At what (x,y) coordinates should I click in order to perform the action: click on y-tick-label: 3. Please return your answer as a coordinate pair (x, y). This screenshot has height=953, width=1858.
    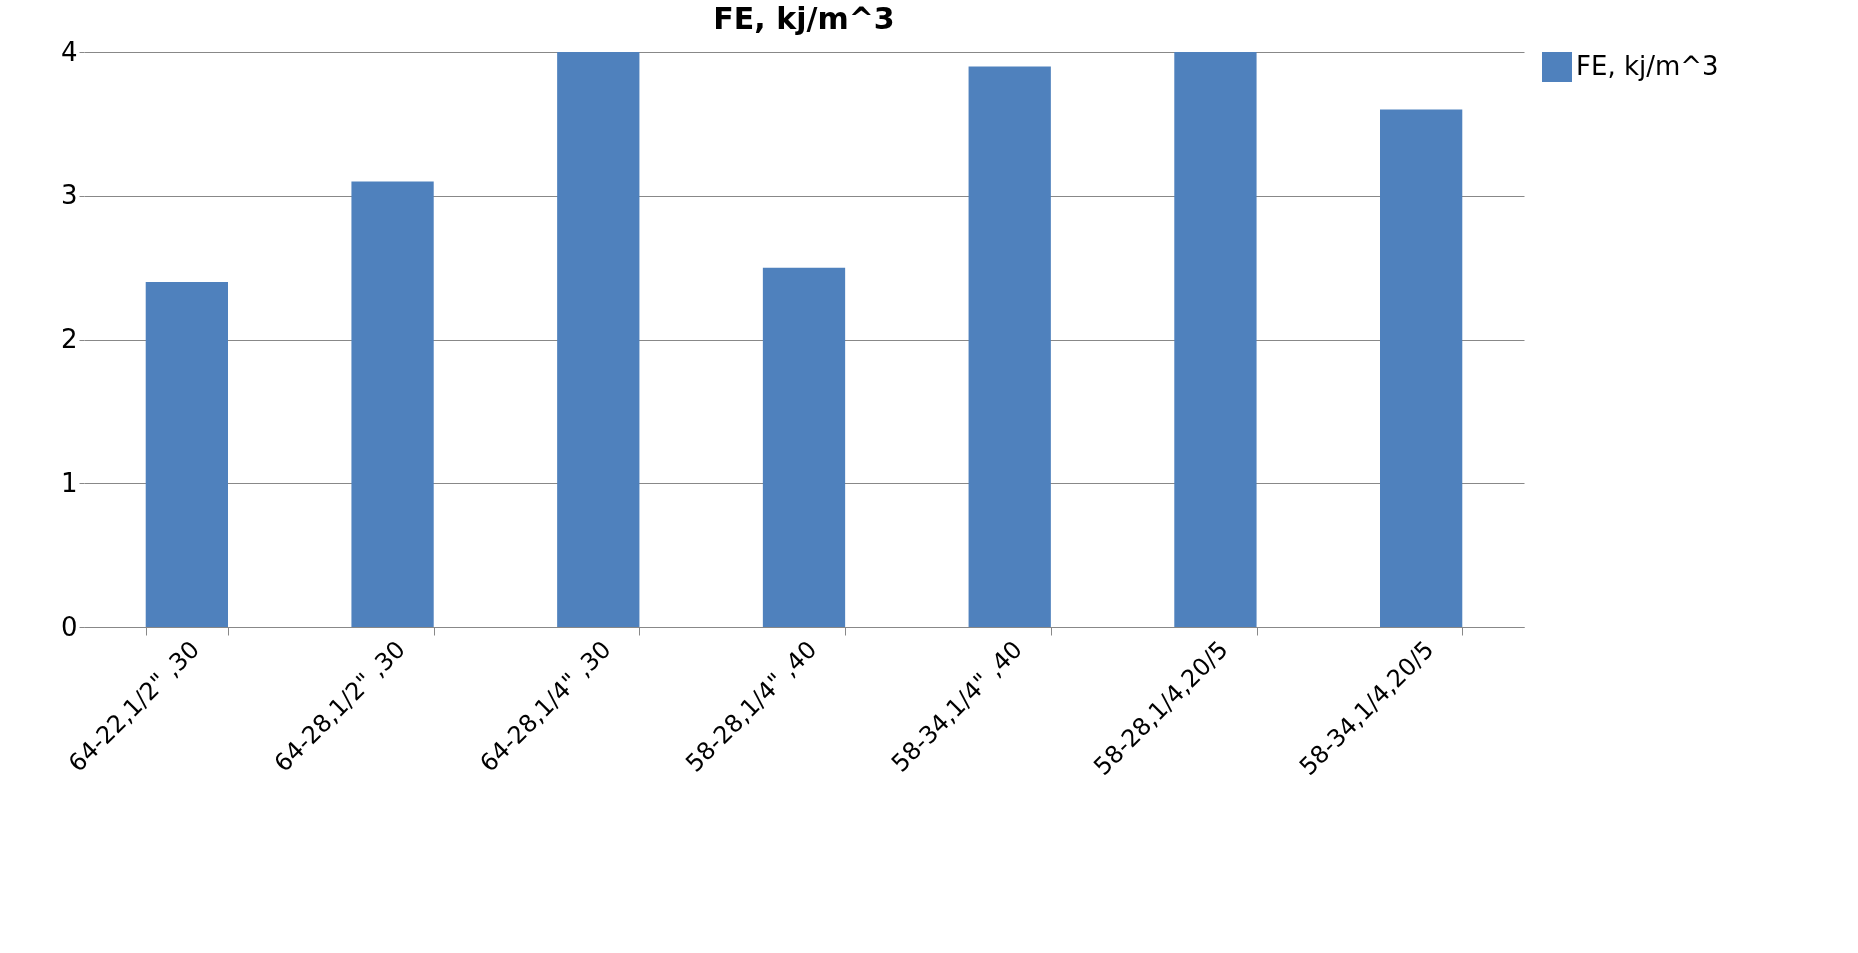
    Looking at the image, I should click on (69, 195).